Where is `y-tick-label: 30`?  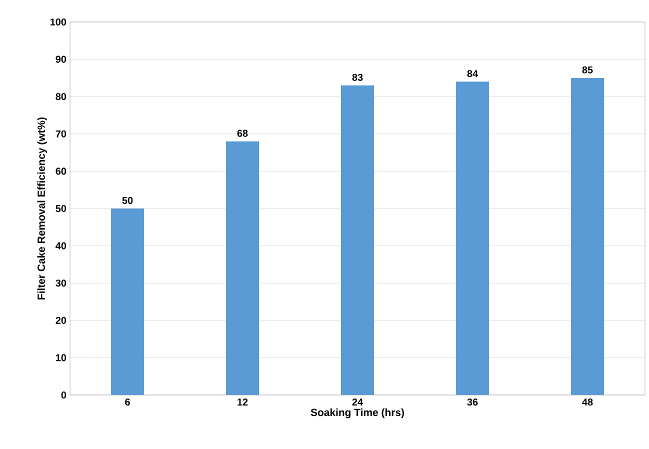
y-tick-label: 30 is located at coordinates (61, 283).